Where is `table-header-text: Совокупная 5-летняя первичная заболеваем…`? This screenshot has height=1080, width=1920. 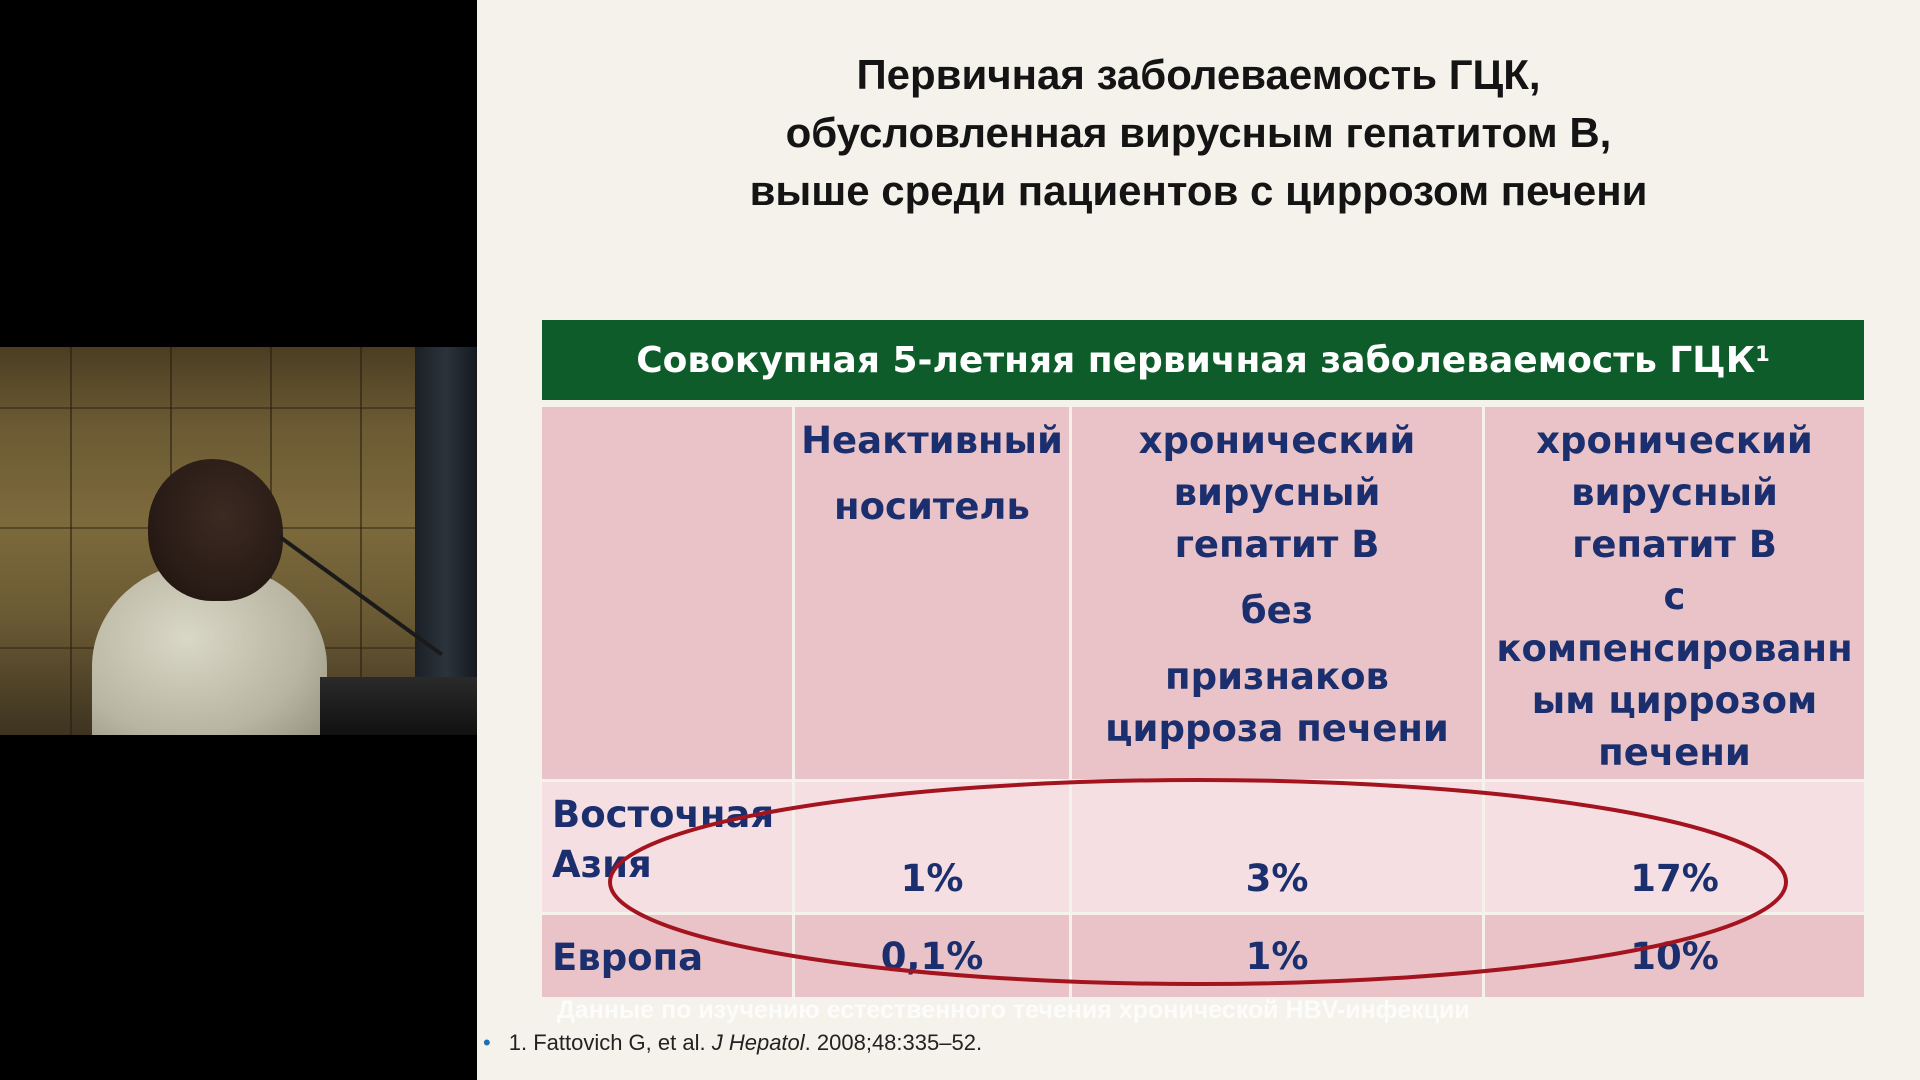
table-header-text: Совокупная 5-летняя первичная заболеваем… is located at coordinates (1196, 360).